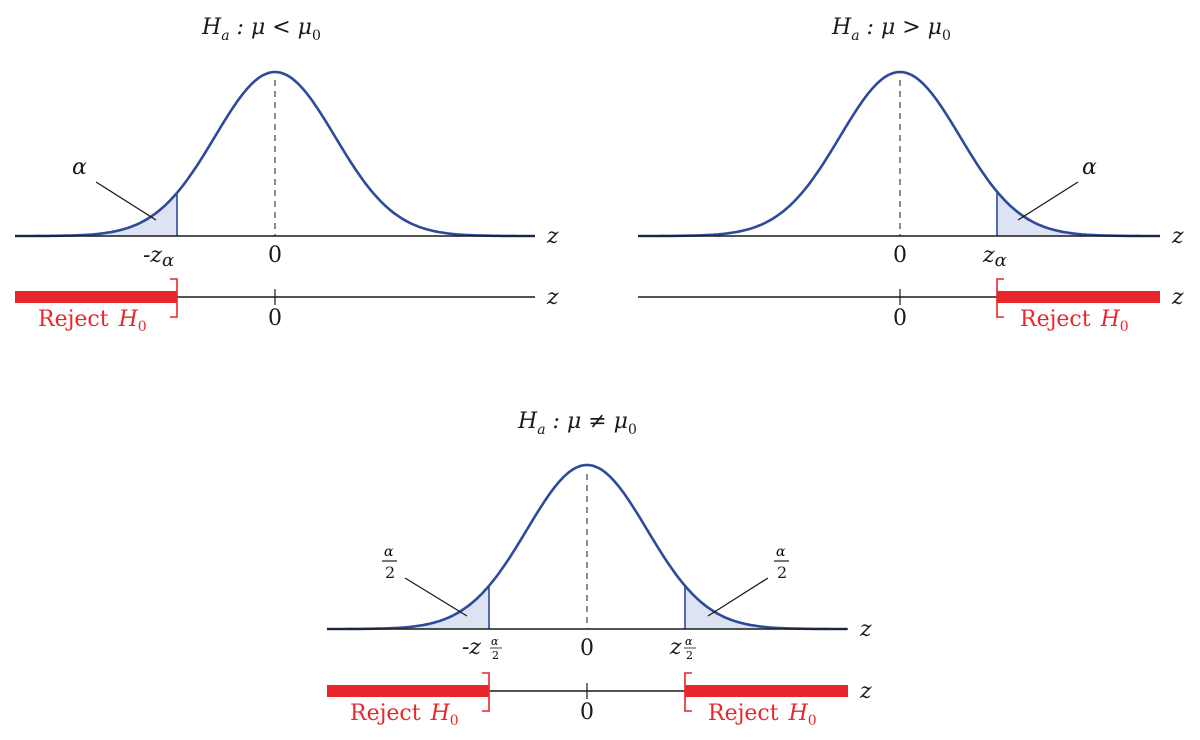 The height and width of the screenshot is (740, 1200). What do you see at coordinates (782, 572) in the screenshot?
I see `bottom-right-alpha-den: 2` at bounding box center [782, 572].